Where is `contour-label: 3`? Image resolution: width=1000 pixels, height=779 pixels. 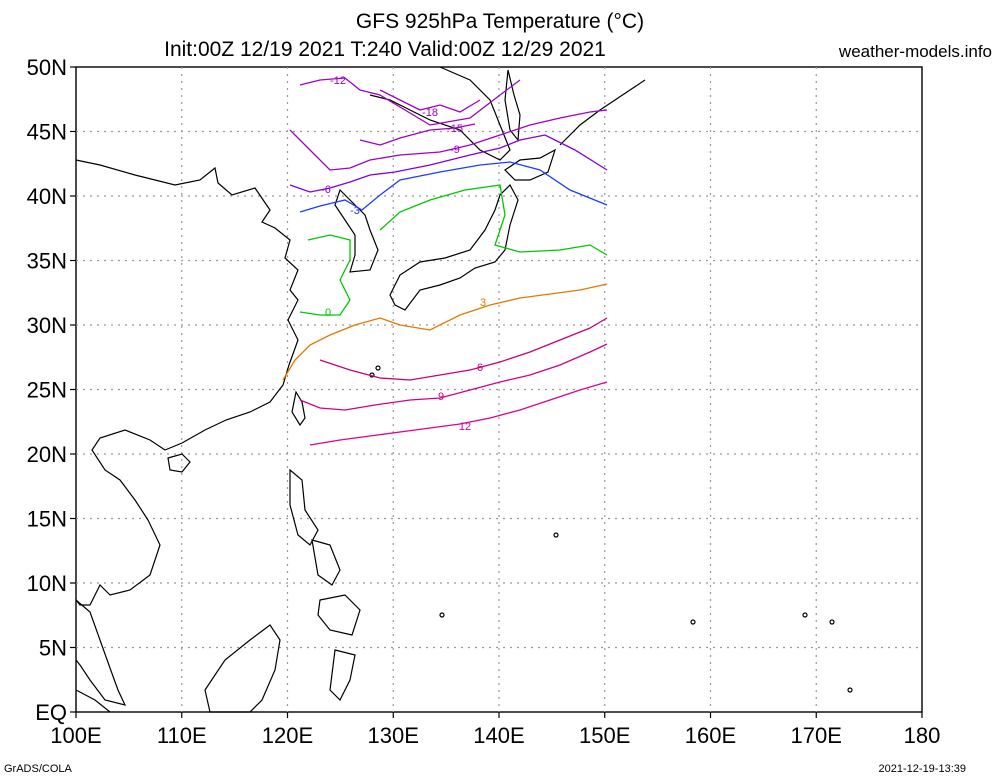 contour-label: 3 is located at coordinates (483, 303).